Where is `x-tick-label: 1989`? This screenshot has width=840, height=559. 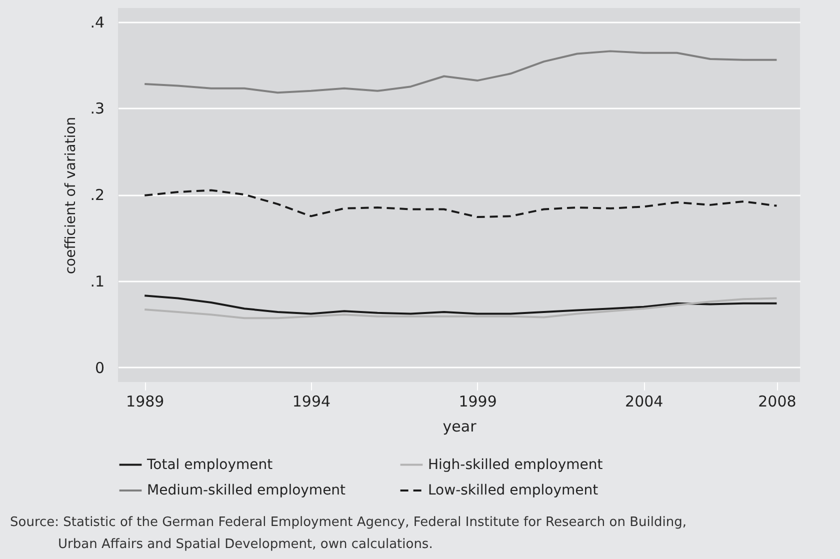
x-tick-label: 1989 is located at coordinates (145, 401).